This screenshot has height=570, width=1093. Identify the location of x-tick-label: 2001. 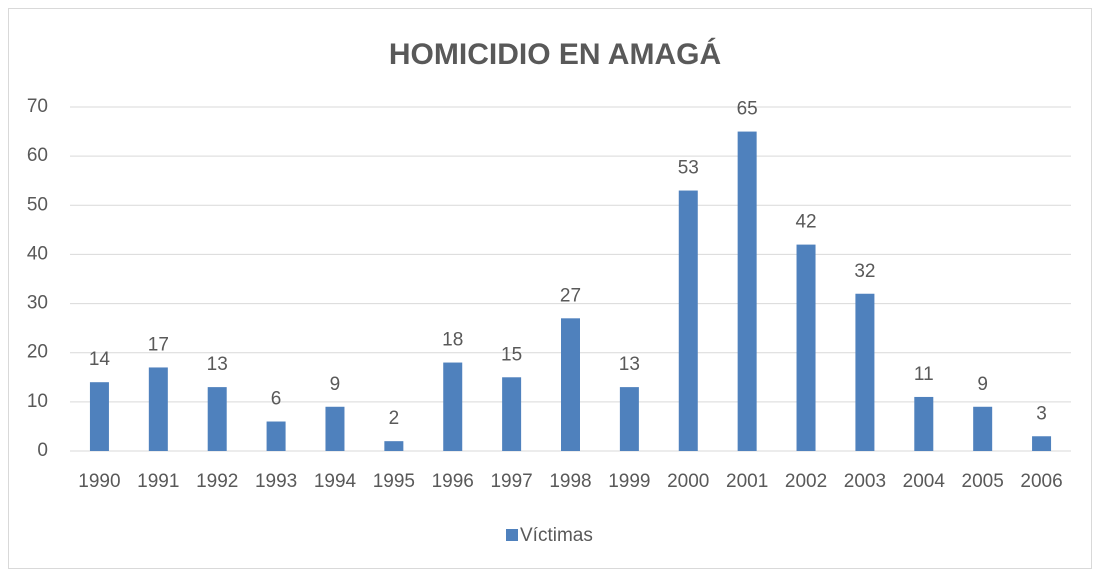
(747, 481).